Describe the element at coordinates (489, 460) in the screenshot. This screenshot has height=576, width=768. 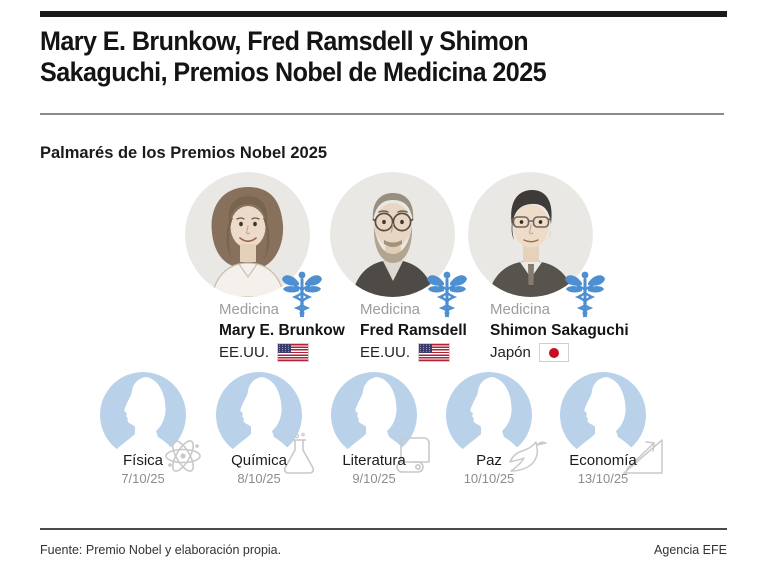
I see `prize-name: Paz` at that location.